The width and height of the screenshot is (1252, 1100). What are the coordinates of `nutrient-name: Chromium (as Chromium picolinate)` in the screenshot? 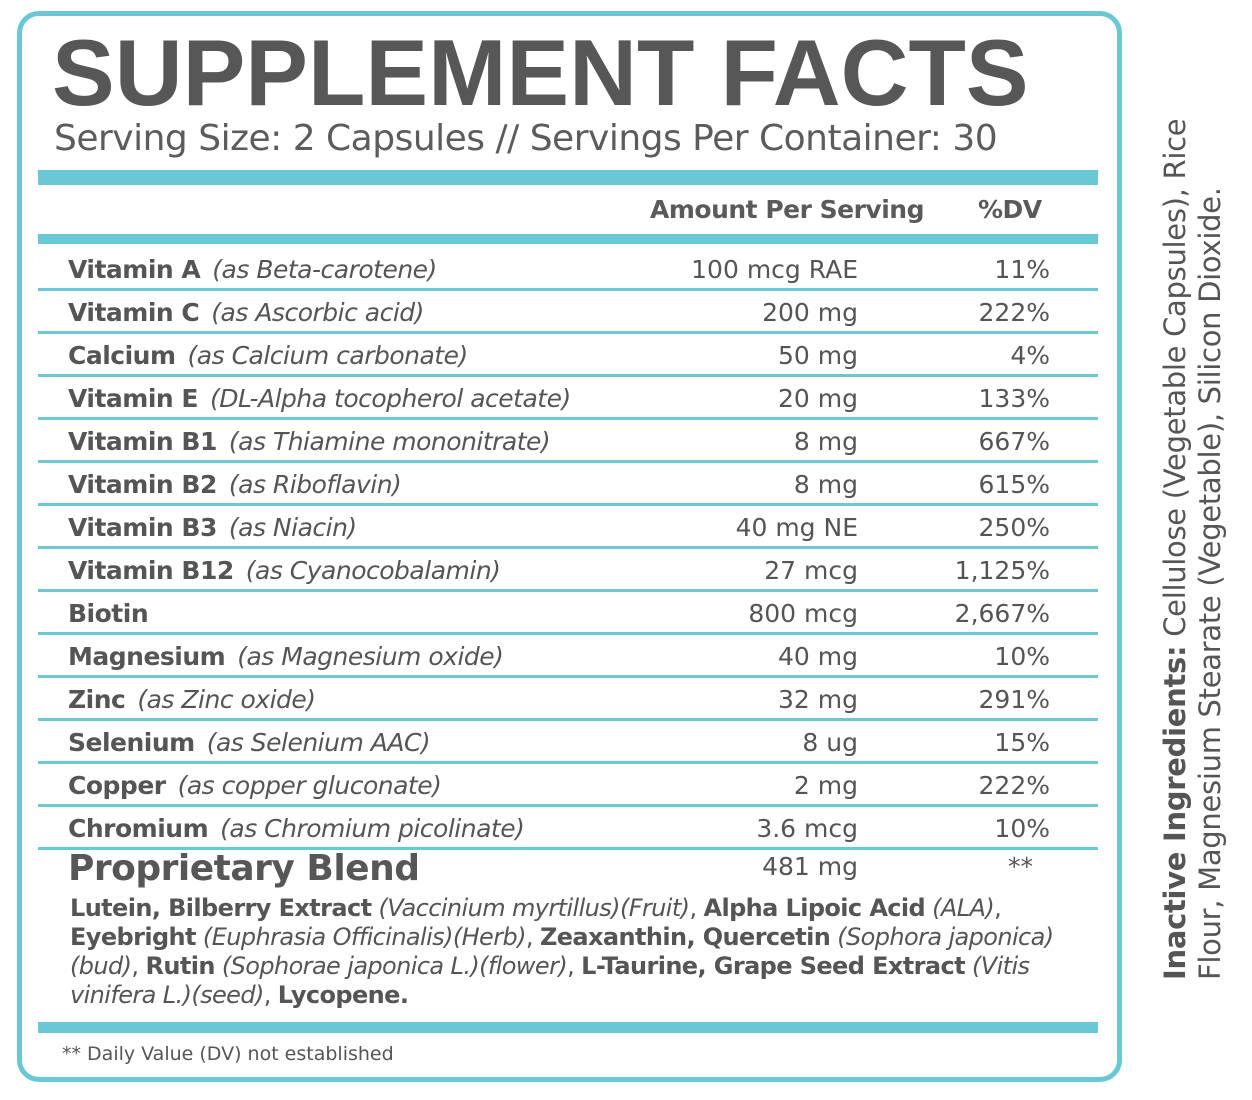 It's located at (296, 829).